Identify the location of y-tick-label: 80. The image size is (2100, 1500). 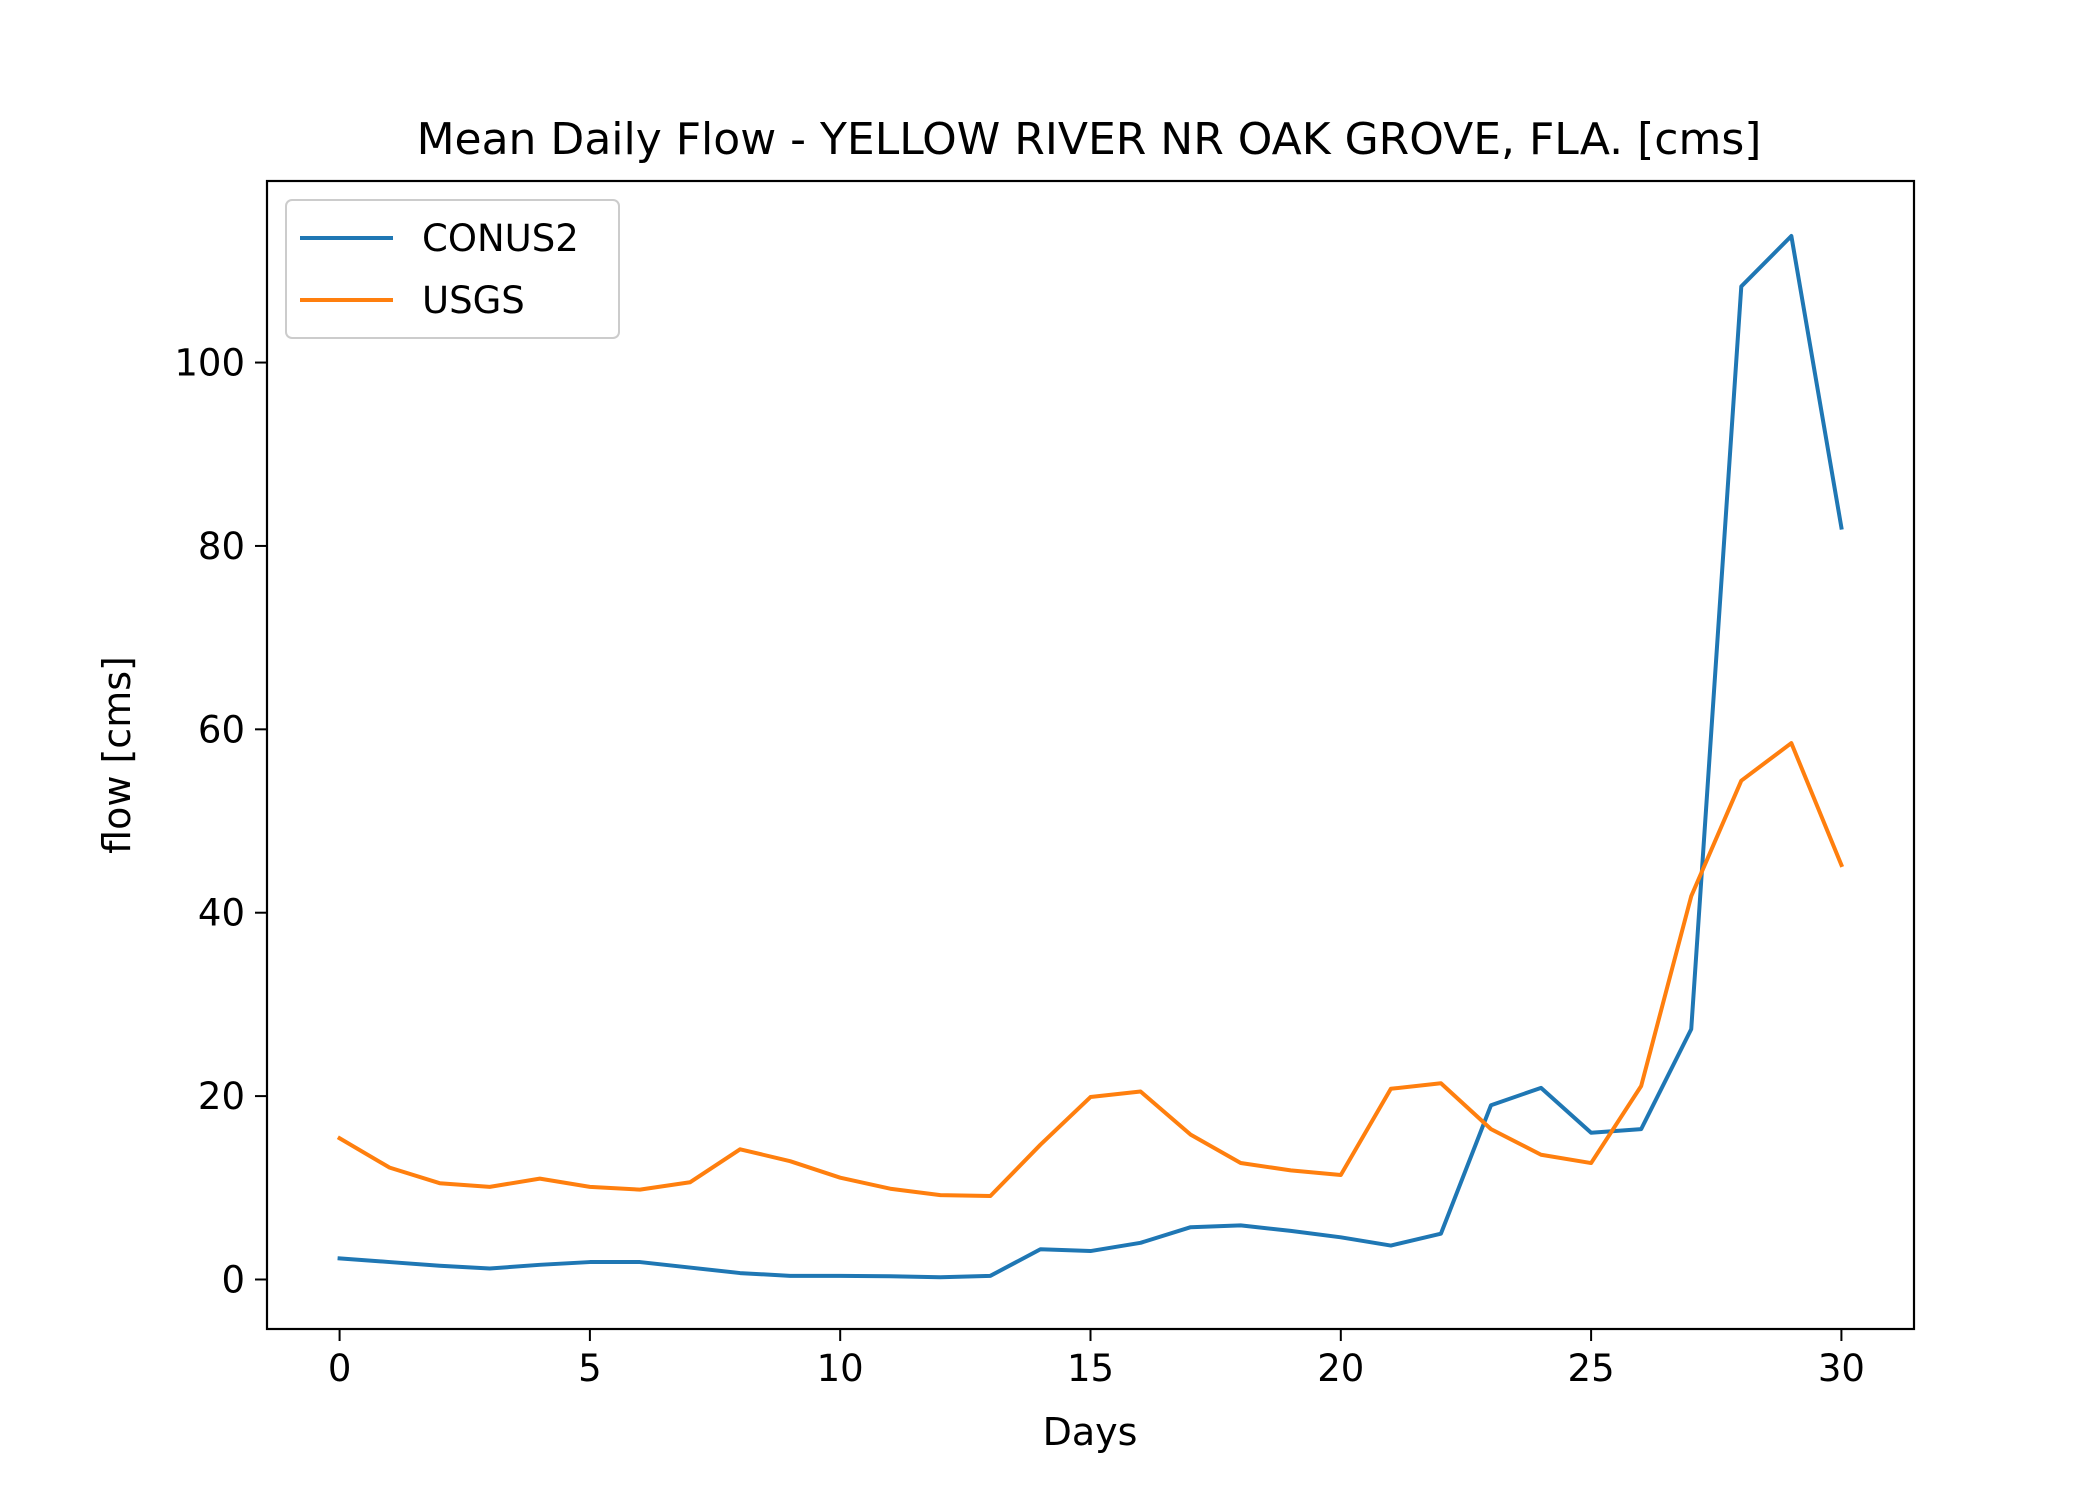
(221, 546).